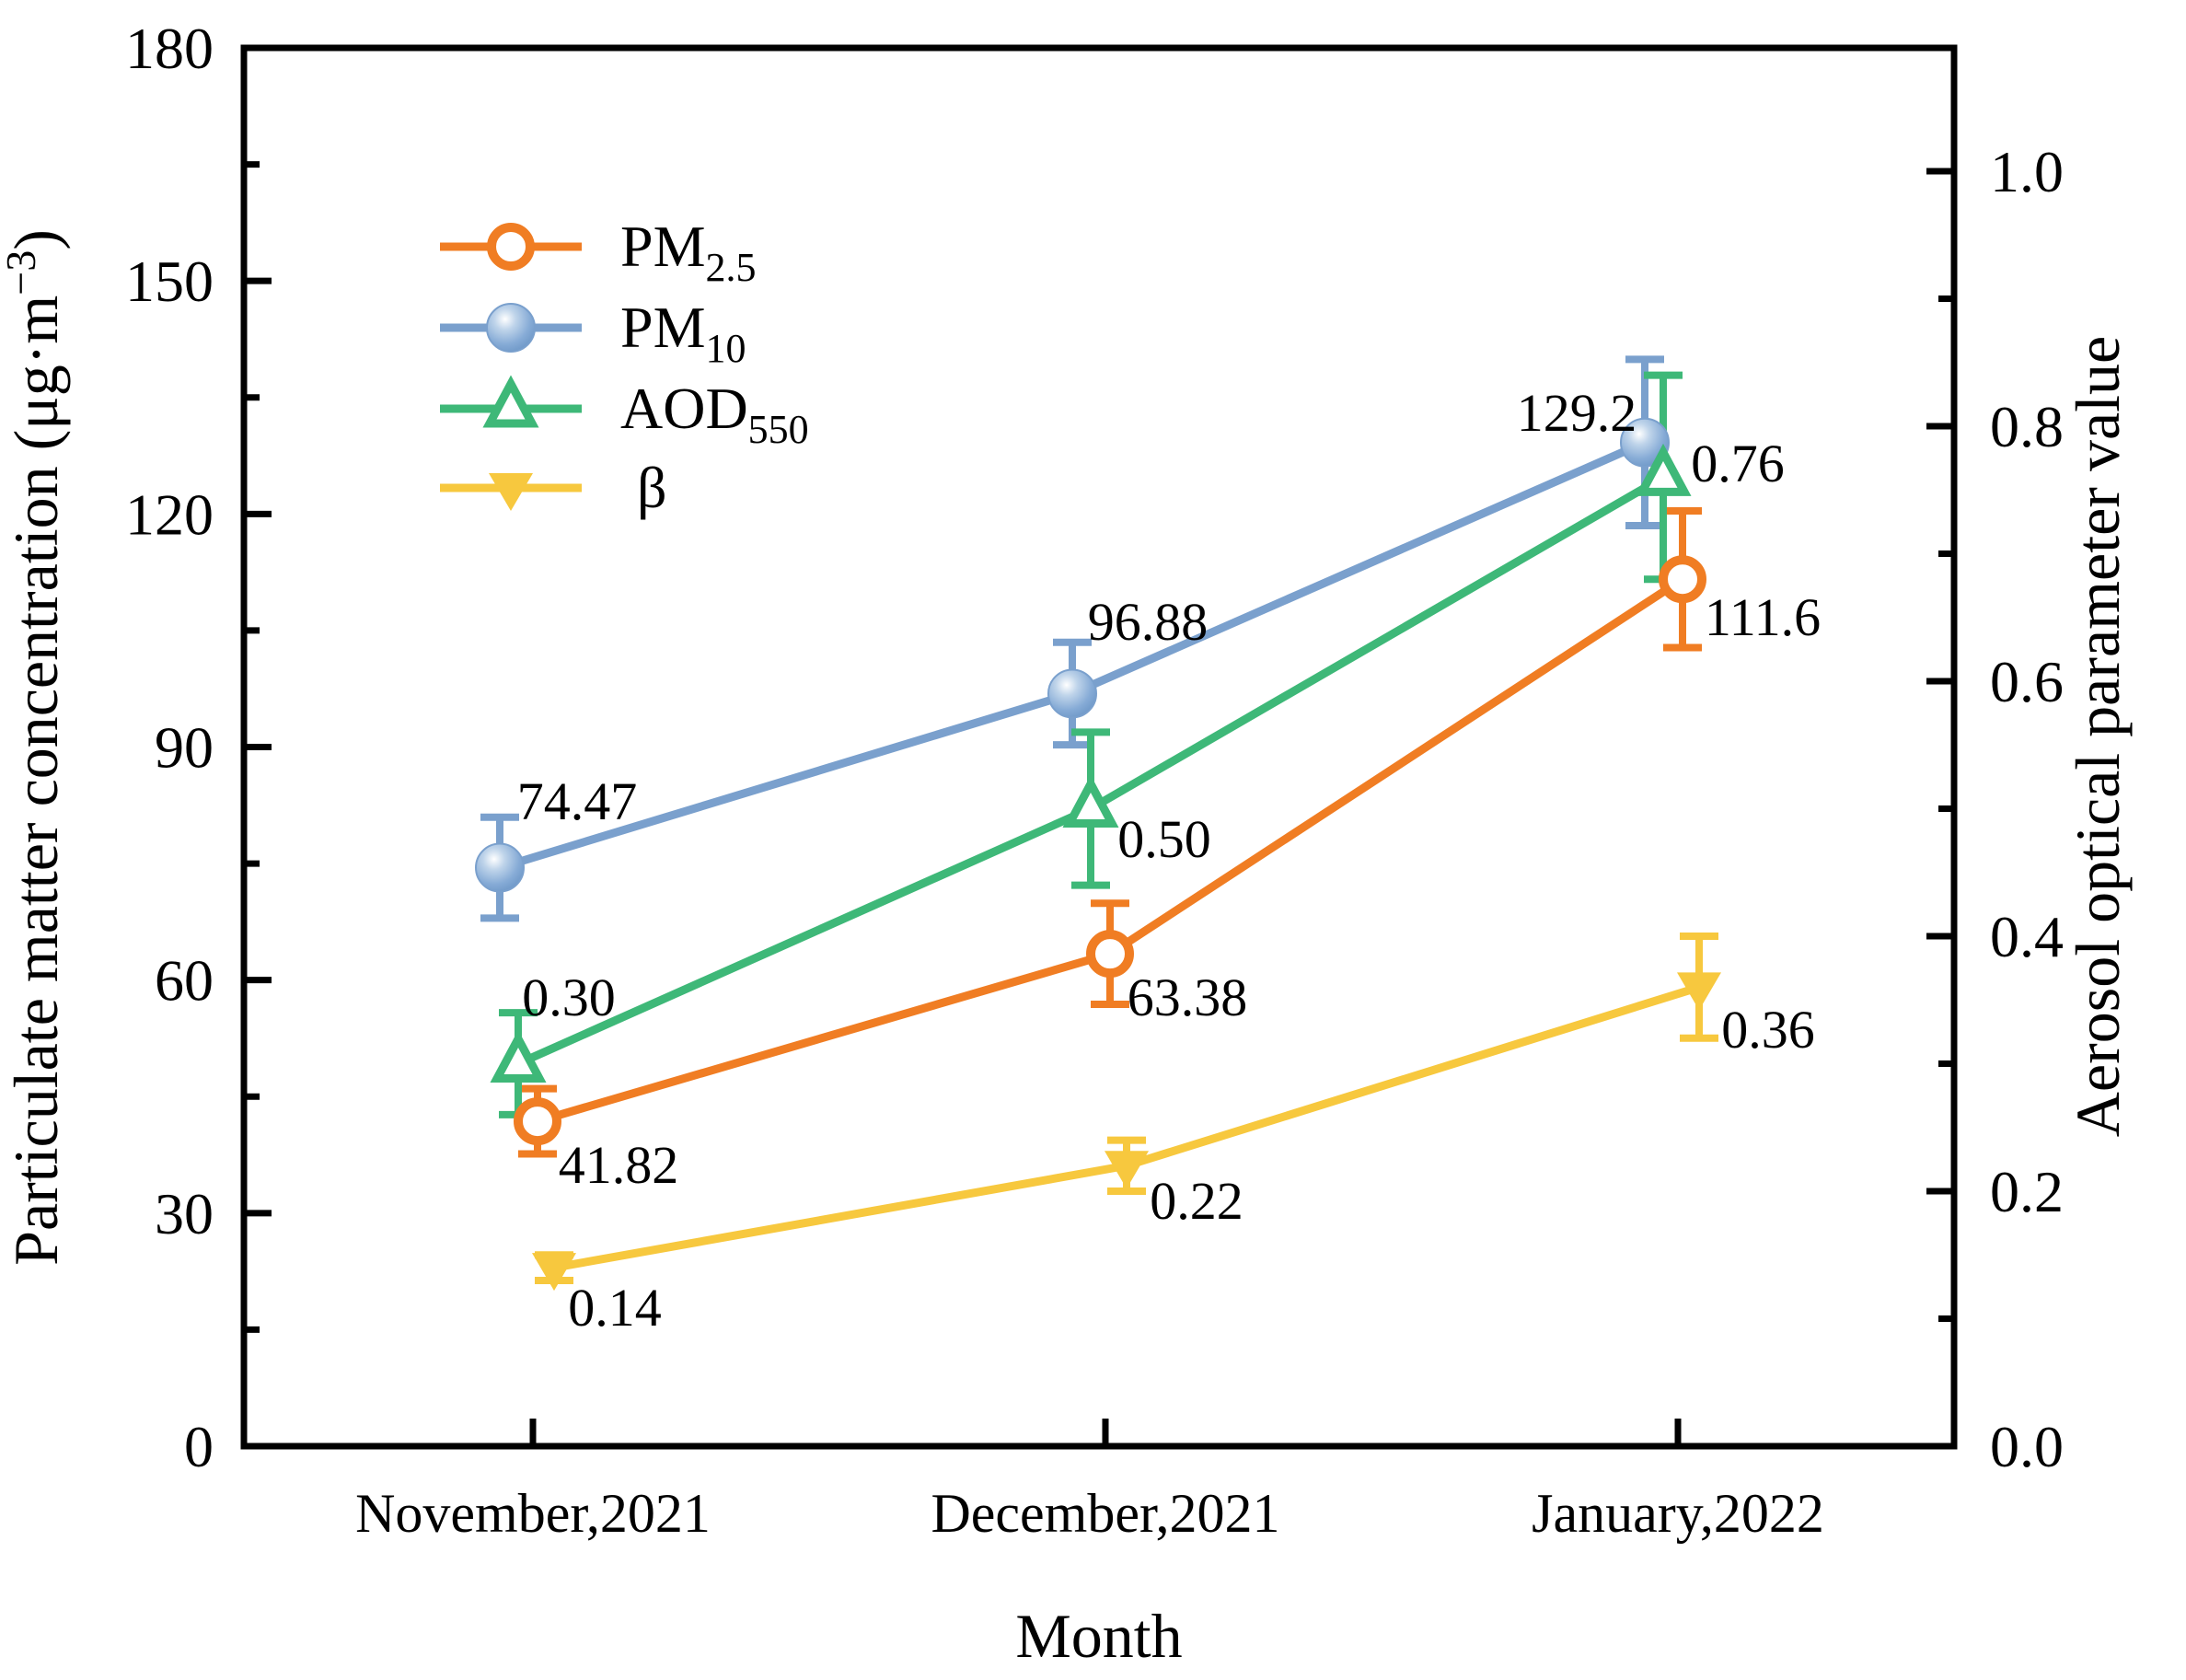 Image resolution: width=2186 pixels, height=1680 pixels. What do you see at coordinates (1098, 1636) in the screenshot?
I see `x-axis-title: Month` at bounding box center [1098, 1636].